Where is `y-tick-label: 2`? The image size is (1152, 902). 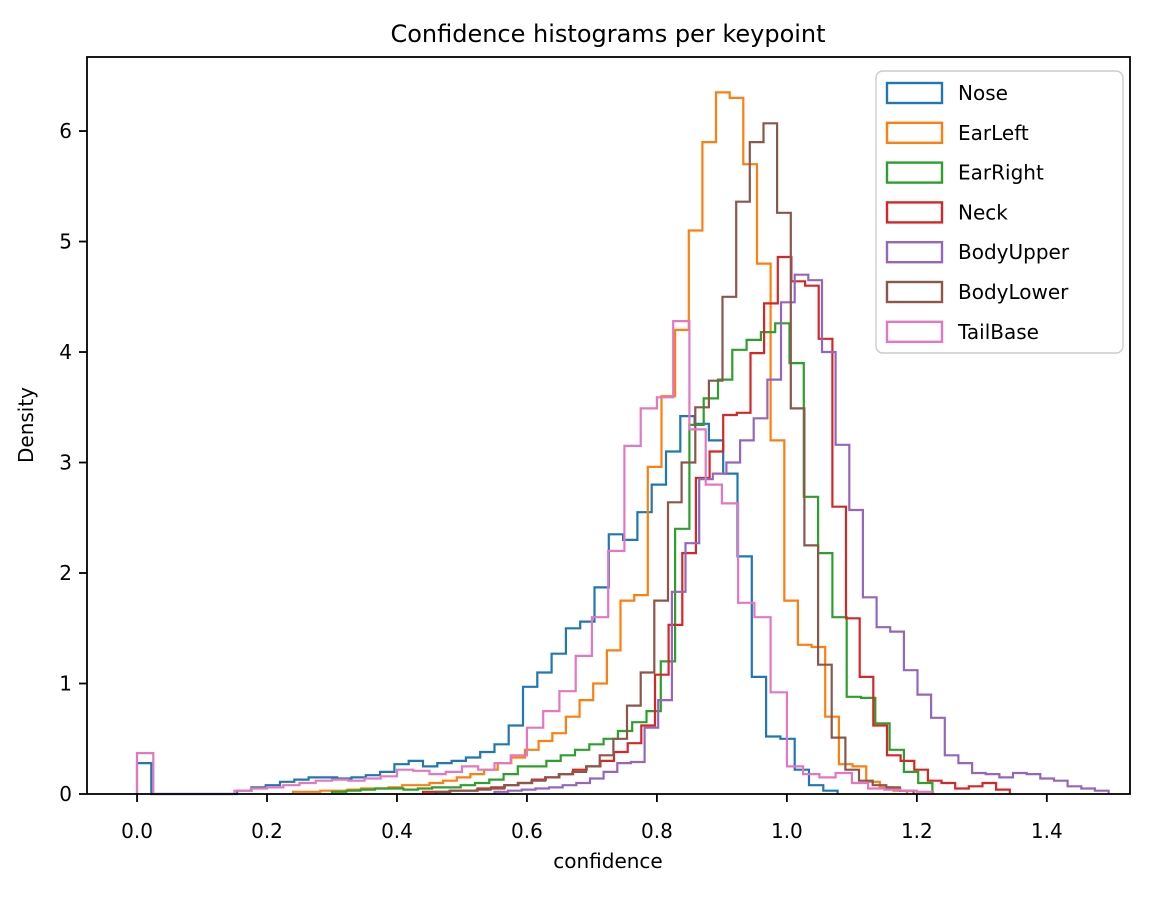 y-tick-label: 2 is located at coordinates (65, 573).